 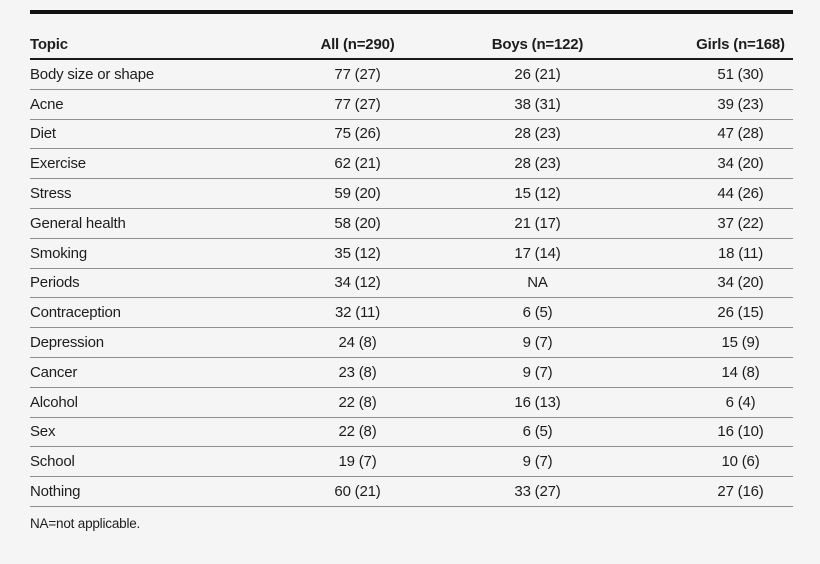 I want to click on all-cell: 24 (8), so click(x=357, y=342).